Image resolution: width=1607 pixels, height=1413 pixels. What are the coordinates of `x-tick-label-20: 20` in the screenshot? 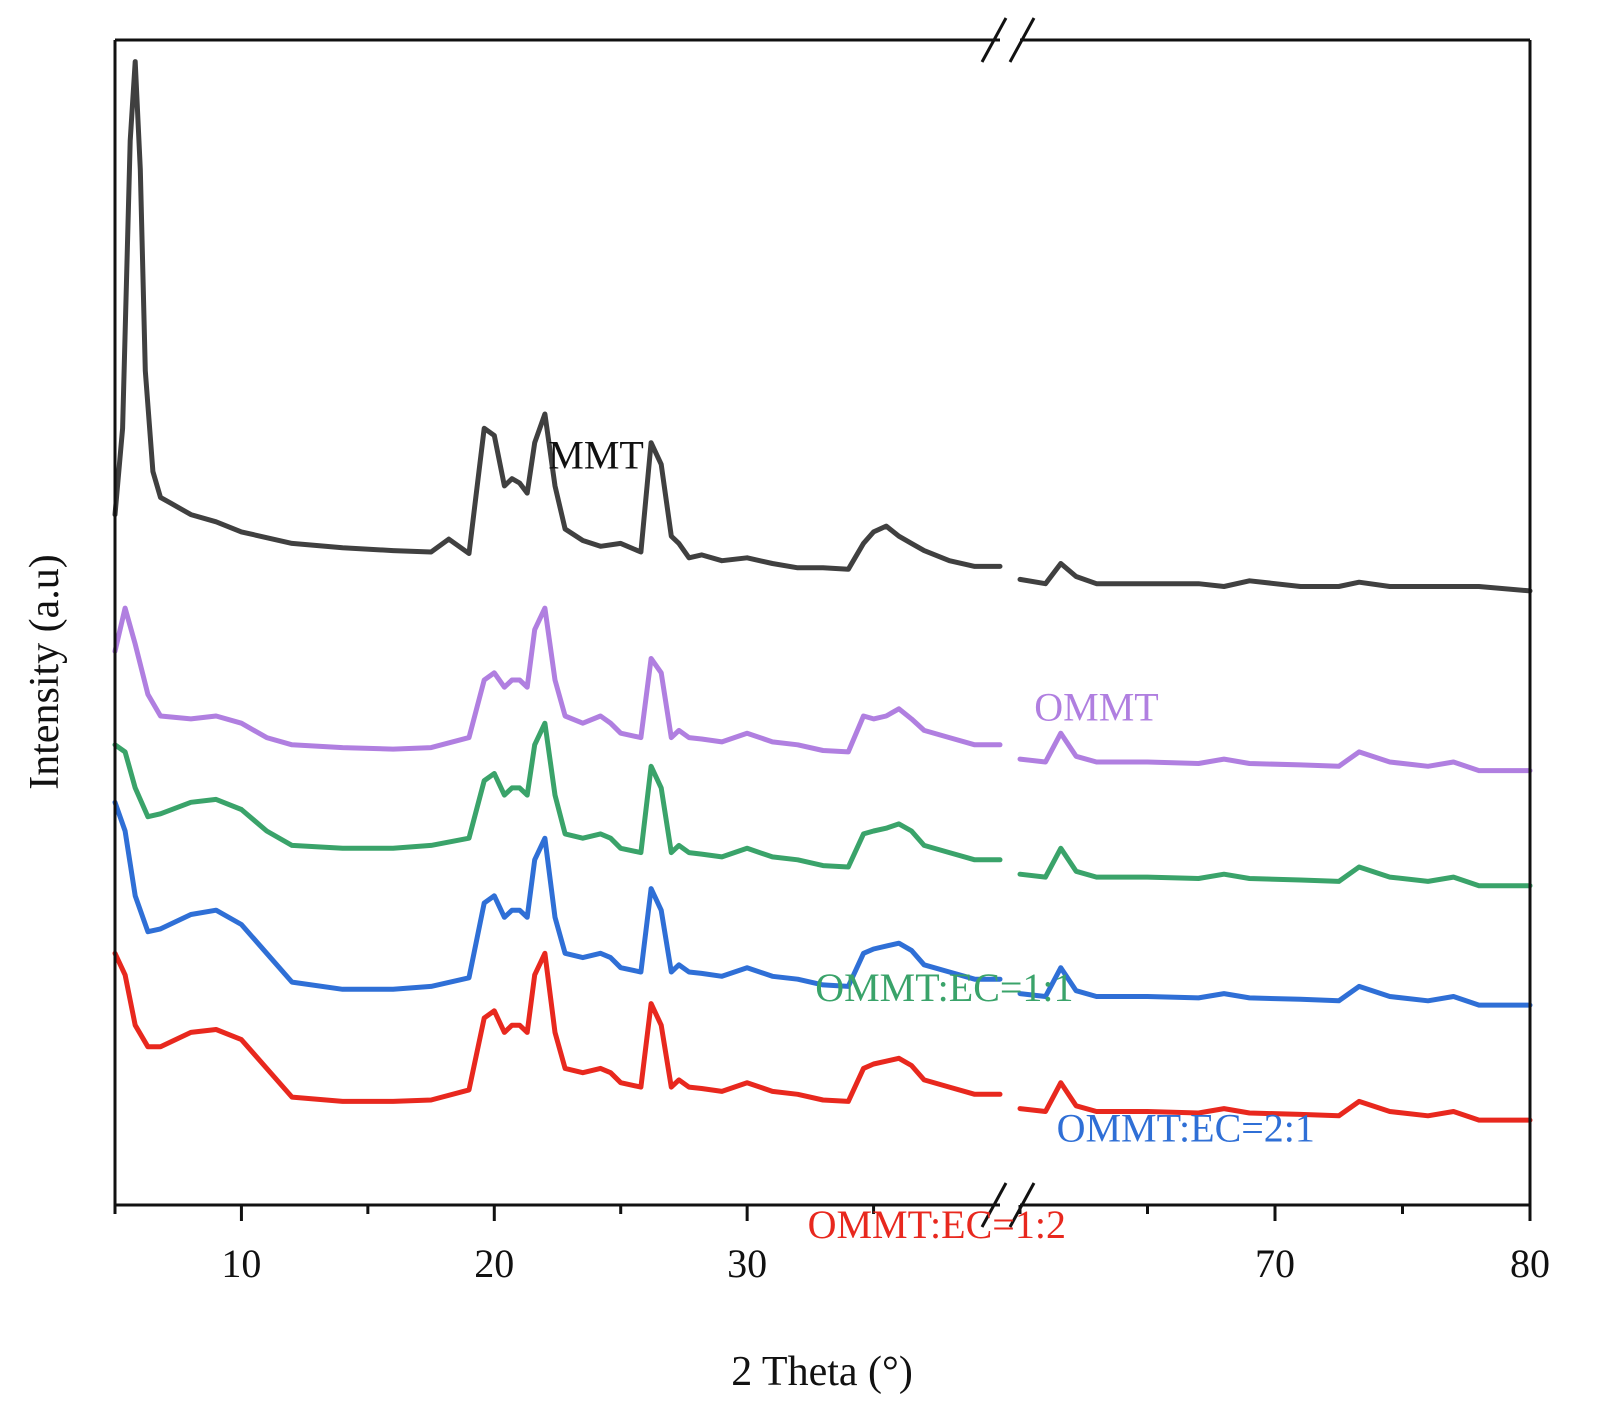 It's located at (494, 1263).